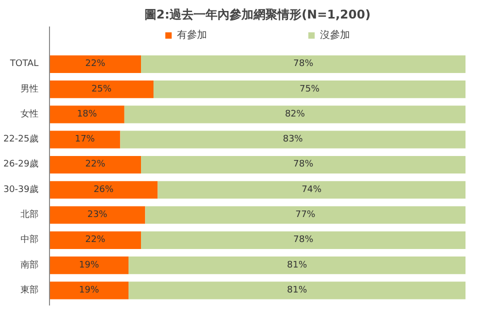 This screenshot has height=320, width=481. Describe the element at coordinates (29, 240) in the screenshot. I see `y-tick-label: 中部` at that location.